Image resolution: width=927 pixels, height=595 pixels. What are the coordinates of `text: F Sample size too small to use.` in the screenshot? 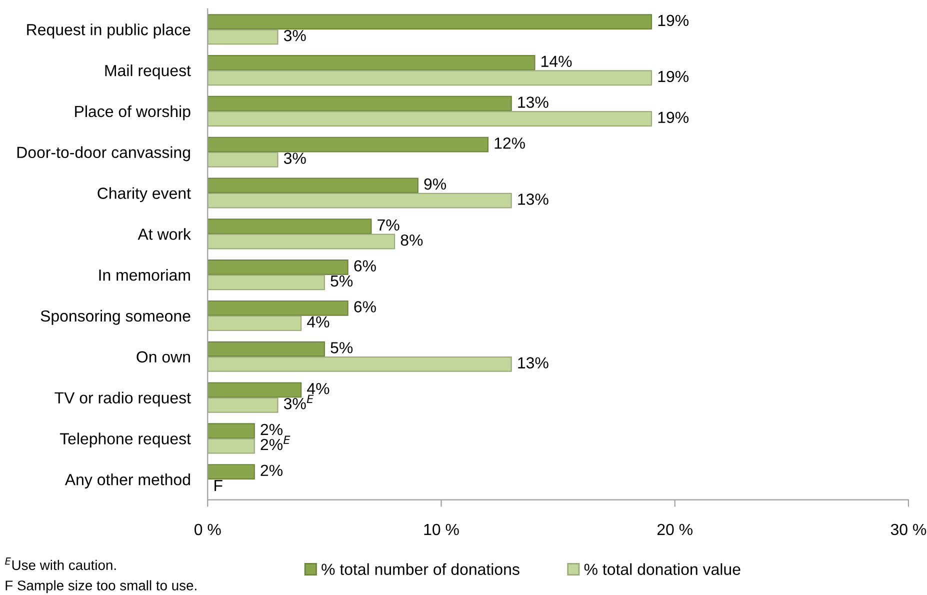 It's located at (101, 587).